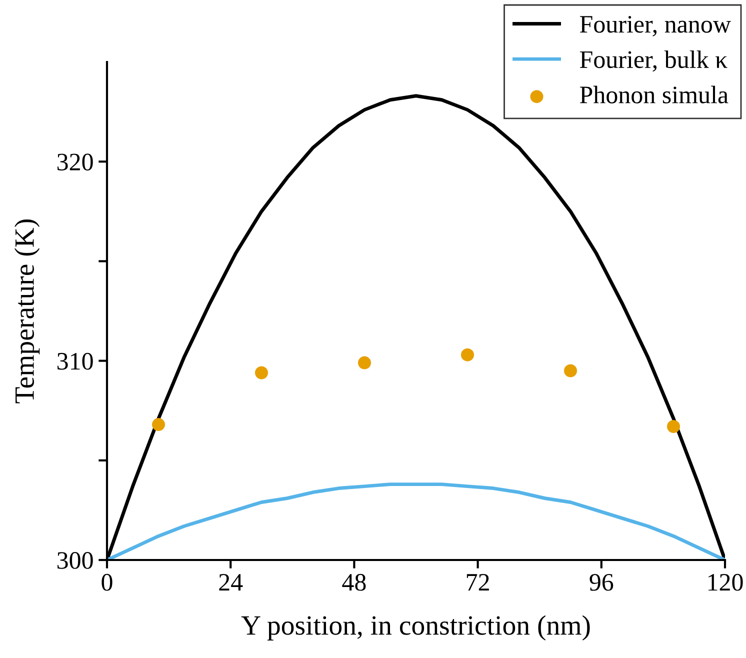 Image resolution: width=746 pixels, height=658 pixels. Describe the element at coordinates (602, 582) in the screenshot. I see `x-tick-label: 96` at that location.